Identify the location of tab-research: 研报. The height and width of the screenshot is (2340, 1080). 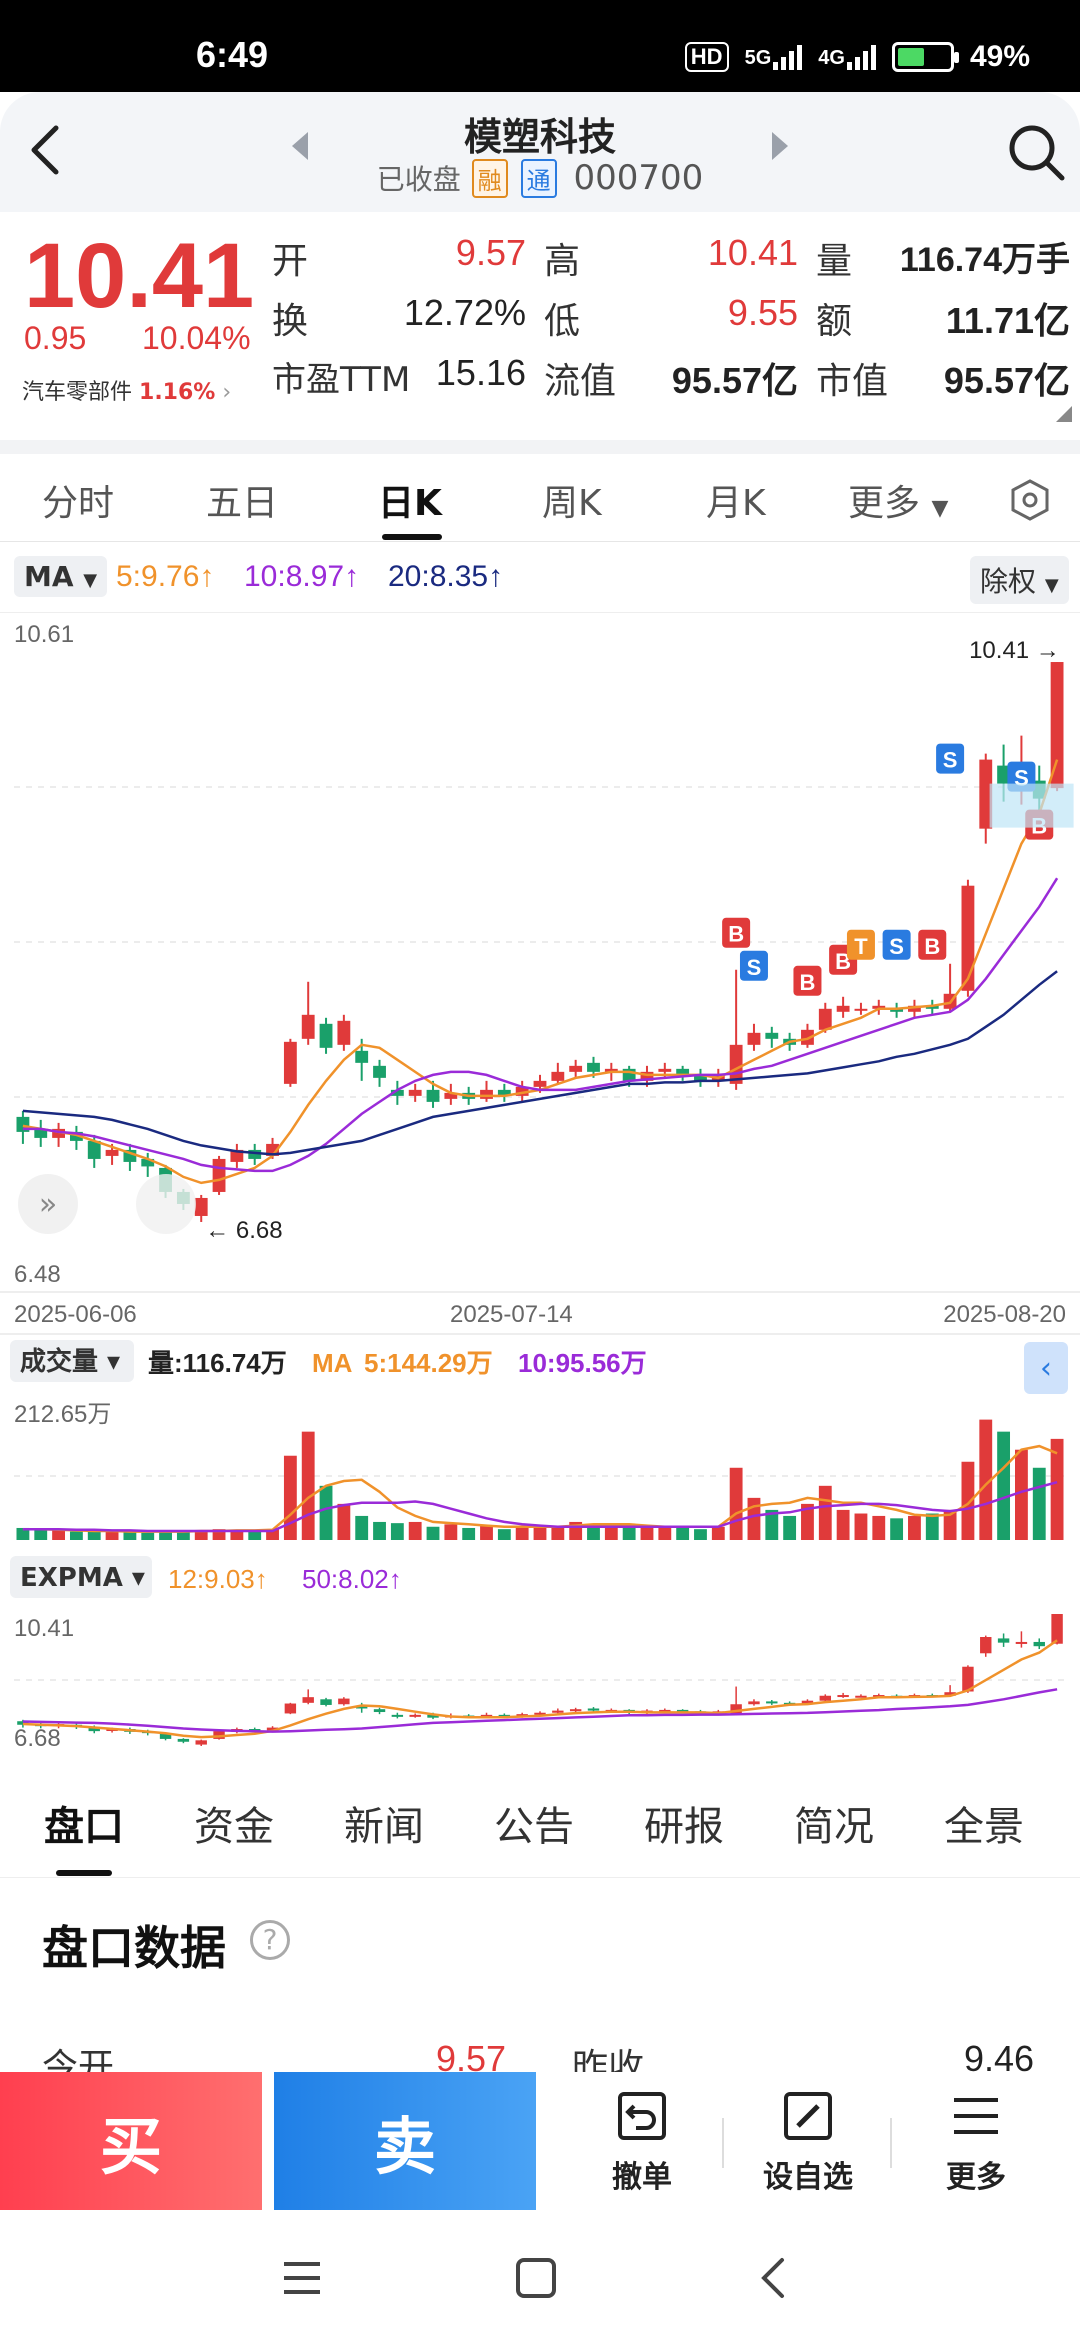
(684, 1827).